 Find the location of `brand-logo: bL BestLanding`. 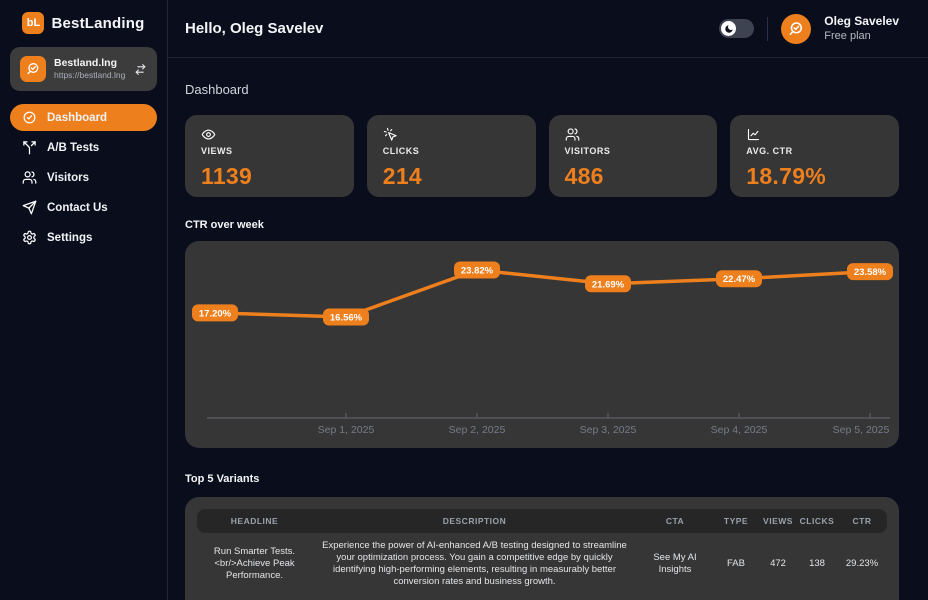

brand-logo: bL BestLanding is located at coordinates (83, 23).